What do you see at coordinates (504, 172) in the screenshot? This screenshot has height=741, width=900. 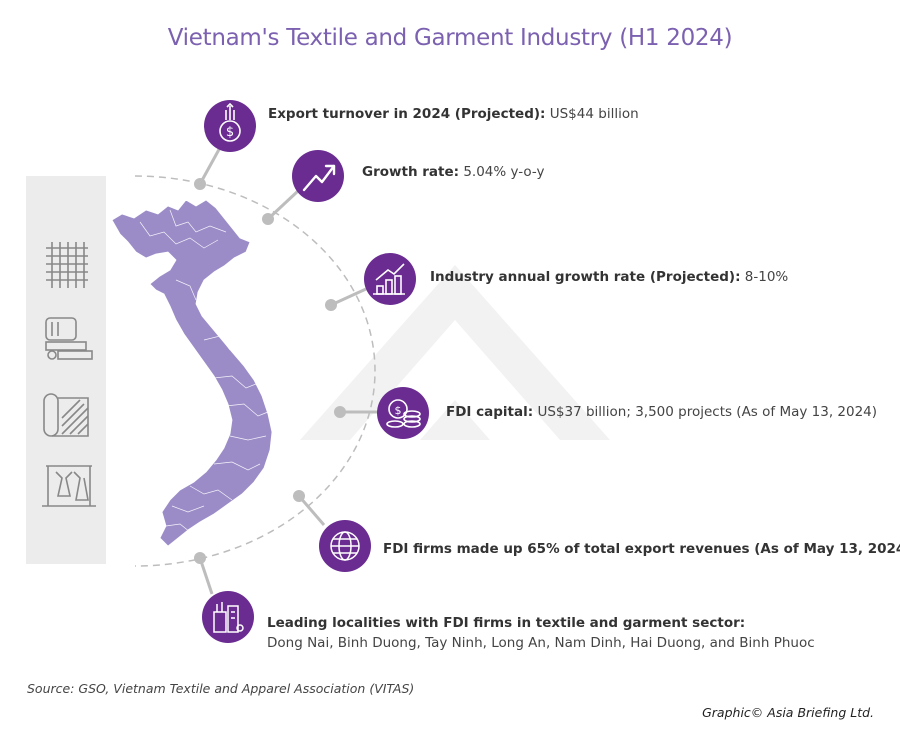 I see `item-value: 5.04% y-o-y` at bounding box center [504, 172].